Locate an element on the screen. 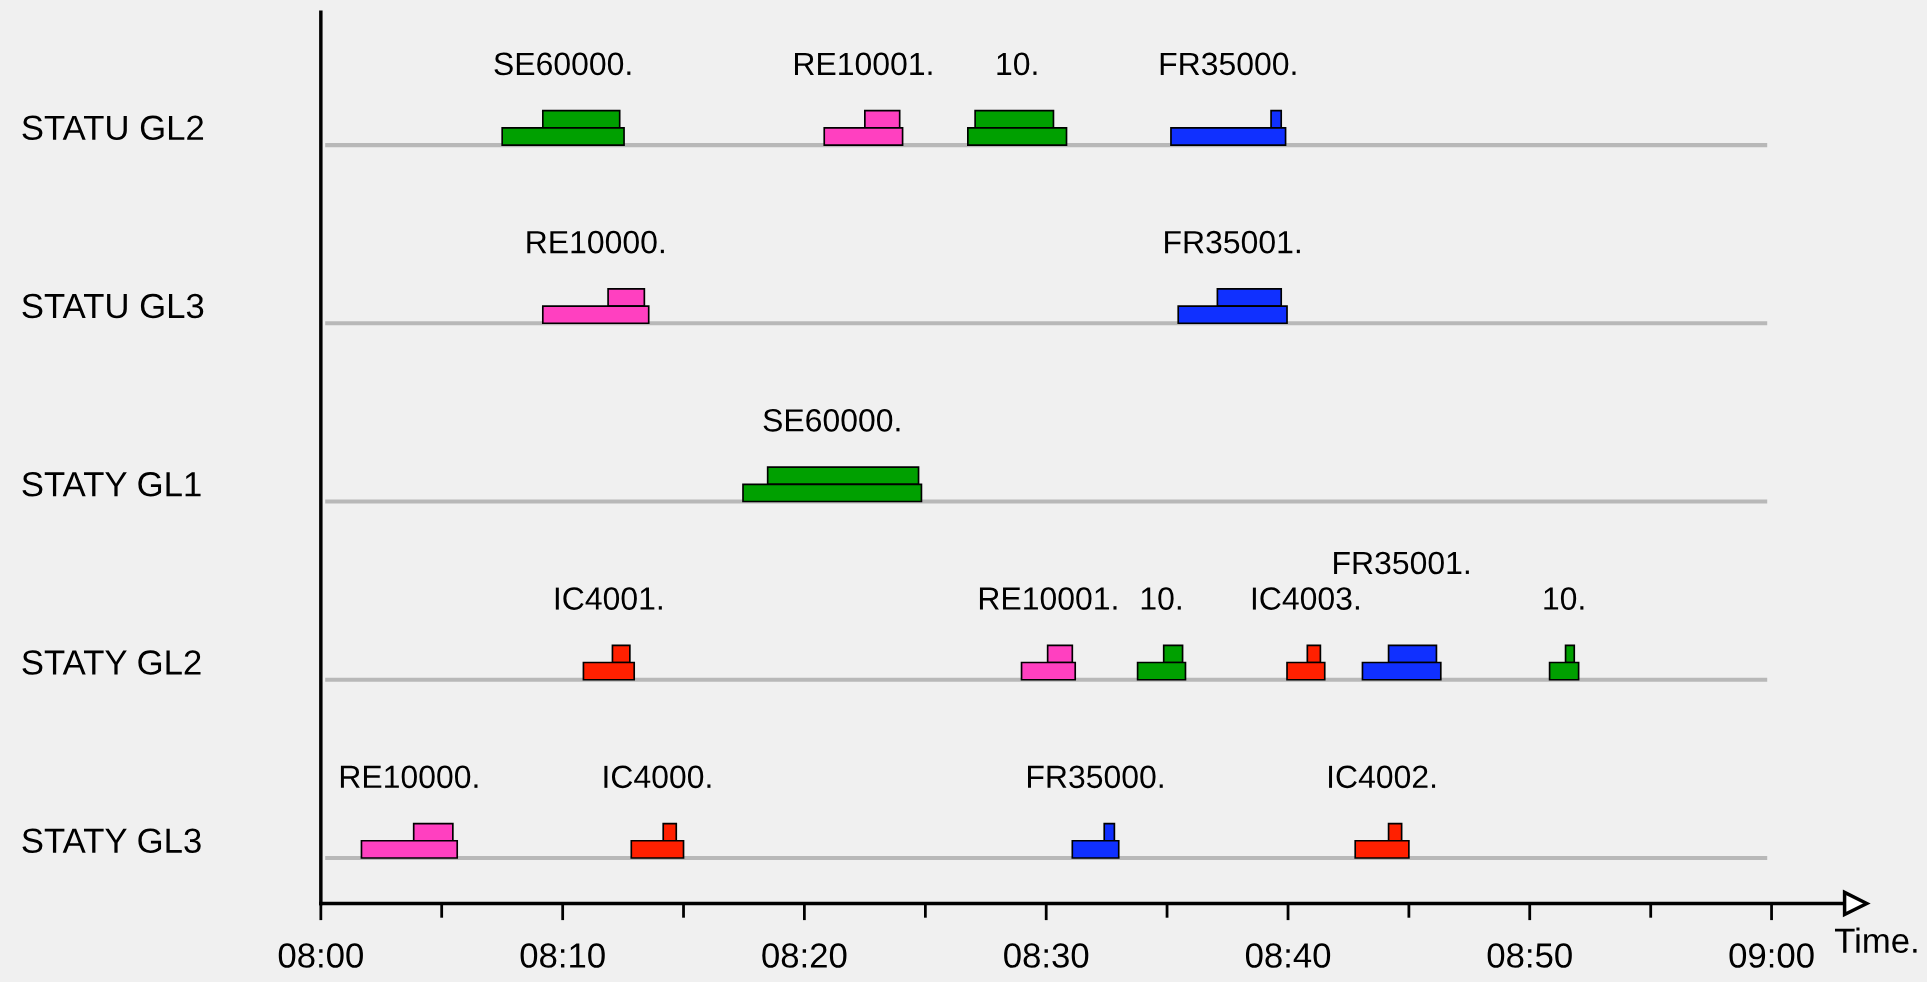  y-tick-label: STATY GL1 is located at coordinates (111, 484).